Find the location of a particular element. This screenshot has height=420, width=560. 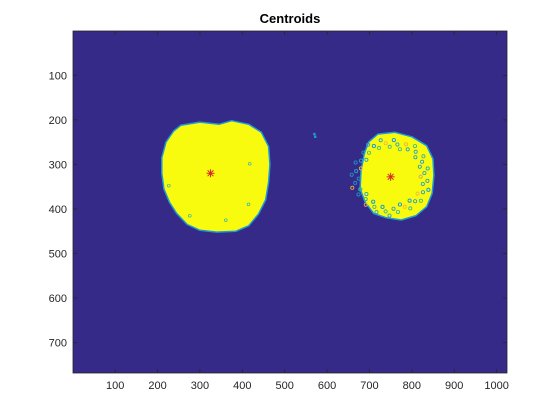

blob-right-rim is located at coordinates (390, 178).